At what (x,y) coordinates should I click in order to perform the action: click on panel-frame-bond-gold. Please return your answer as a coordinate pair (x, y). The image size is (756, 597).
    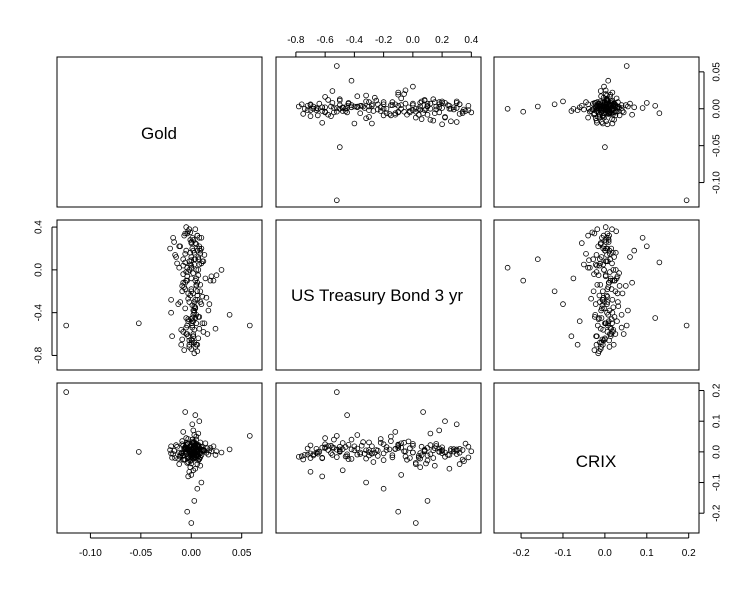
    Looking at the image, I should click on (159, 295).